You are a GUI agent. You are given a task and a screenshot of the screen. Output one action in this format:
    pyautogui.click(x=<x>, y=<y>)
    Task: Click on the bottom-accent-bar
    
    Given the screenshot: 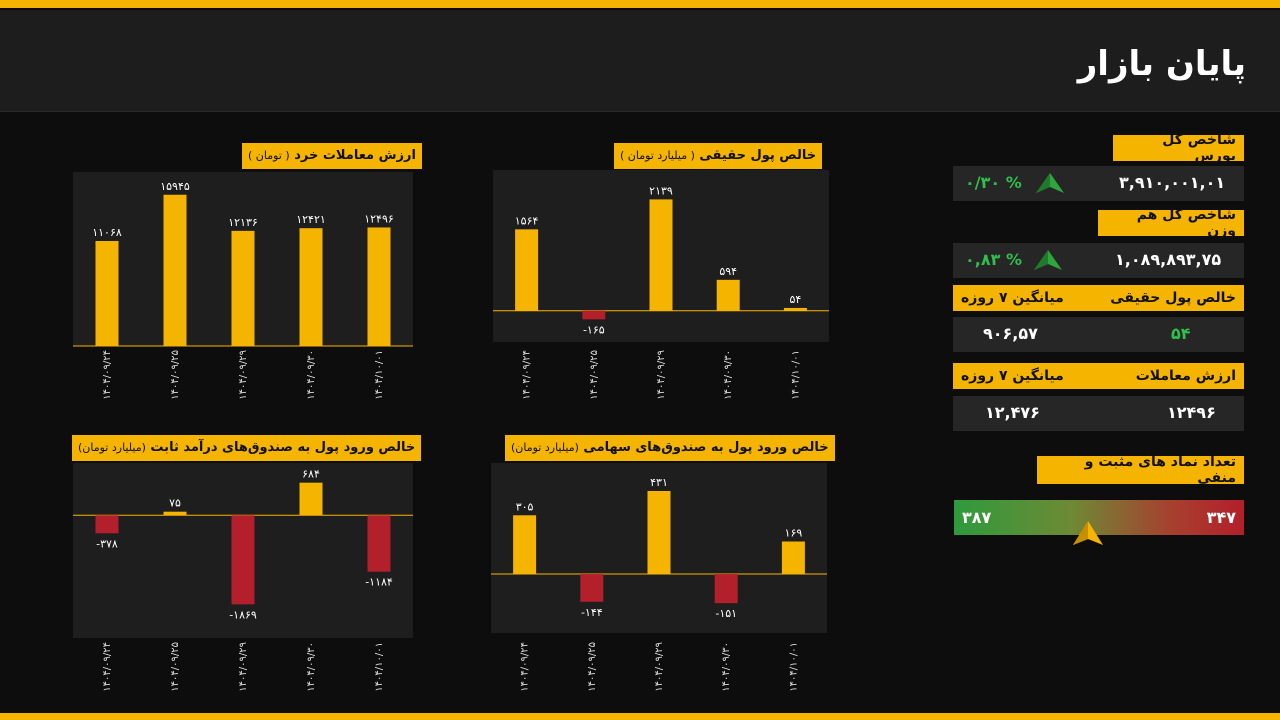 What is the action you would take?
    pyautogui.click(x=640, y=716)
    